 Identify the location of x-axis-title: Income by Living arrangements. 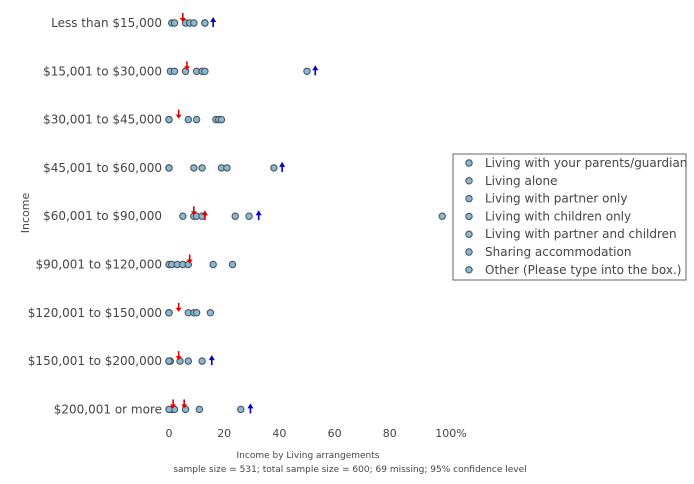
(308, 456).